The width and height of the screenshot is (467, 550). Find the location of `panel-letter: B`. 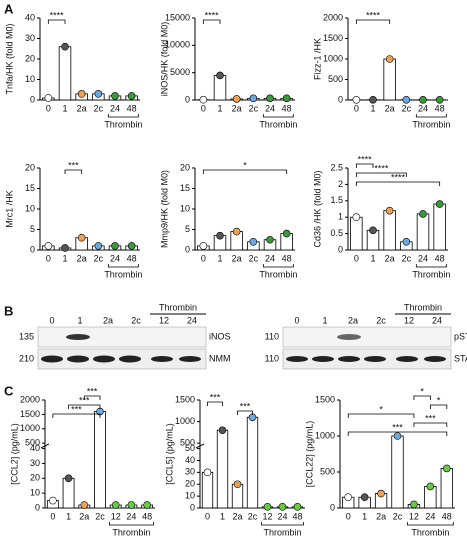

panel-letter: B is located at coordinates (8, 310).